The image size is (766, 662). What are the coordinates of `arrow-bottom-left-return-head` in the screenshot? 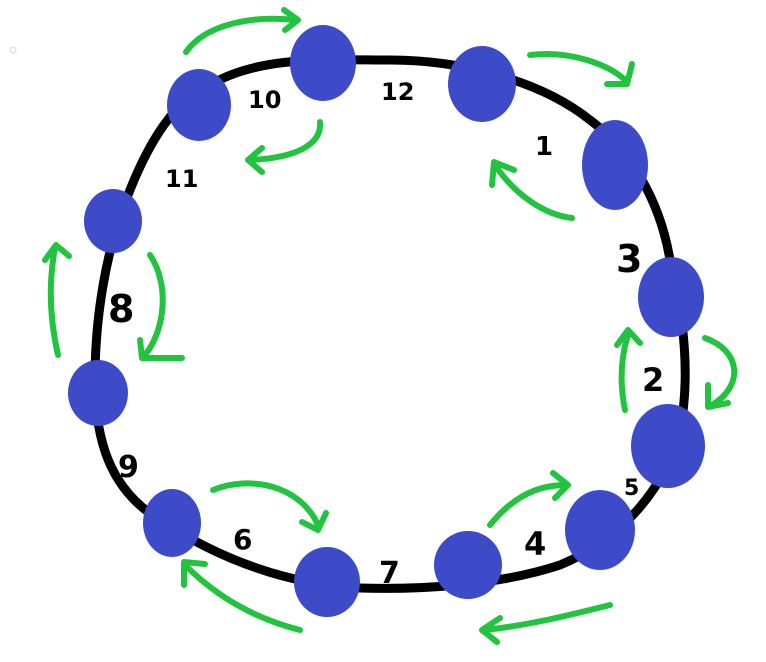 It's located at (194, 573).